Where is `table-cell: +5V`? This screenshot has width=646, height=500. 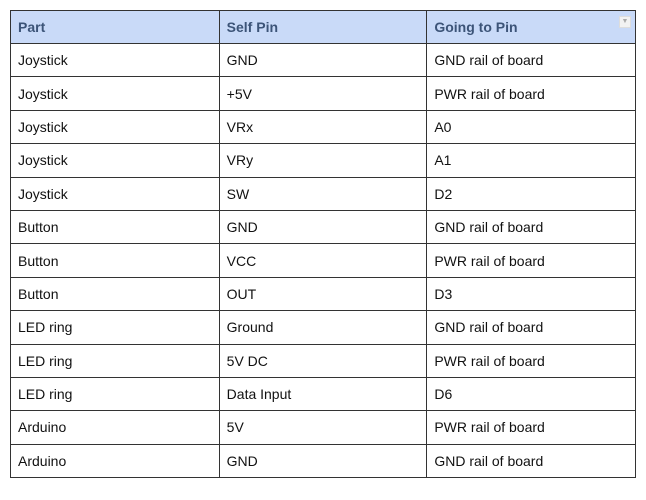 table-cell: +5V is located at coordinates (323, 93).